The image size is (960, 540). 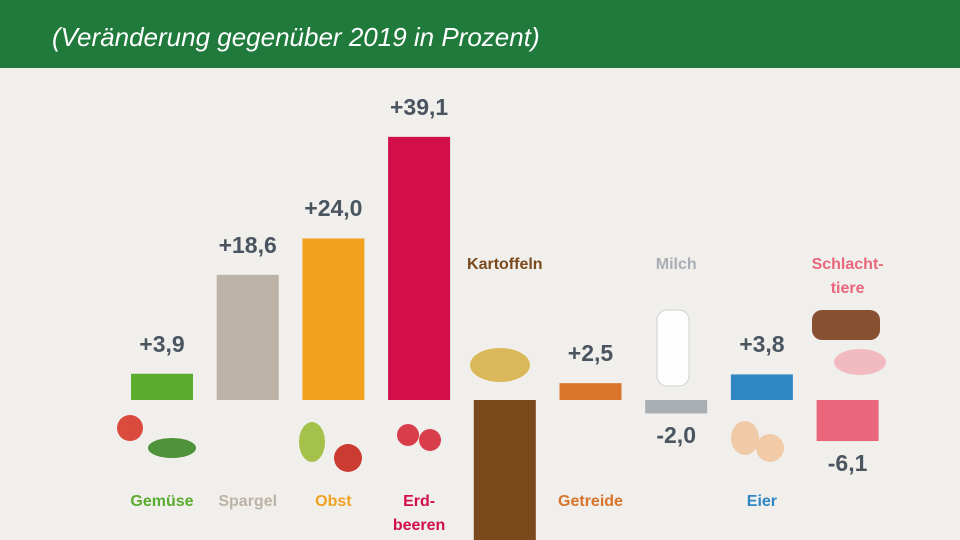 I want to click on category-label: Schlacht- tiere, so click(x=847, y=276).